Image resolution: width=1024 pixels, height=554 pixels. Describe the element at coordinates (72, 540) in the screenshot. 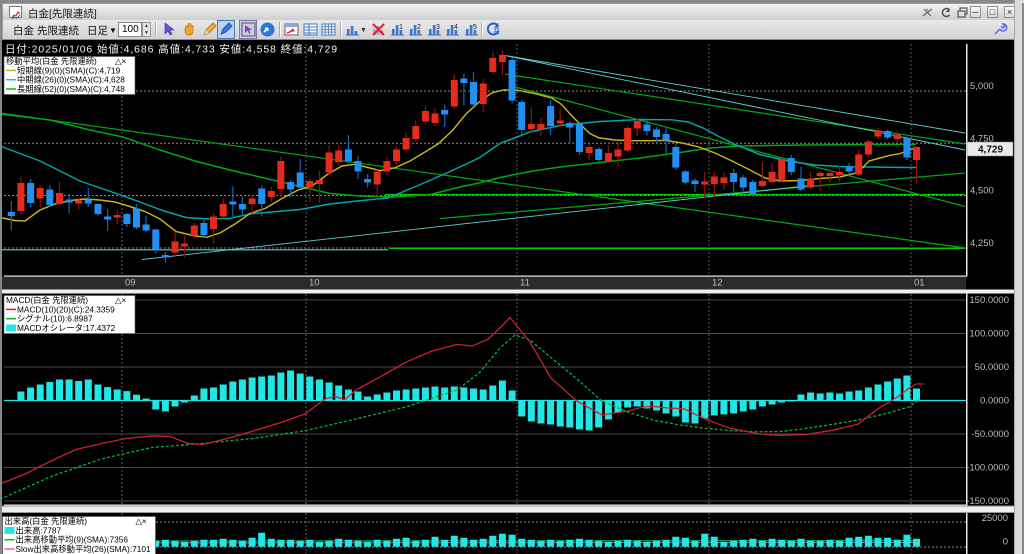

I see `svg-text: 出来高移動平均(9)(SMA):7356` at that location.